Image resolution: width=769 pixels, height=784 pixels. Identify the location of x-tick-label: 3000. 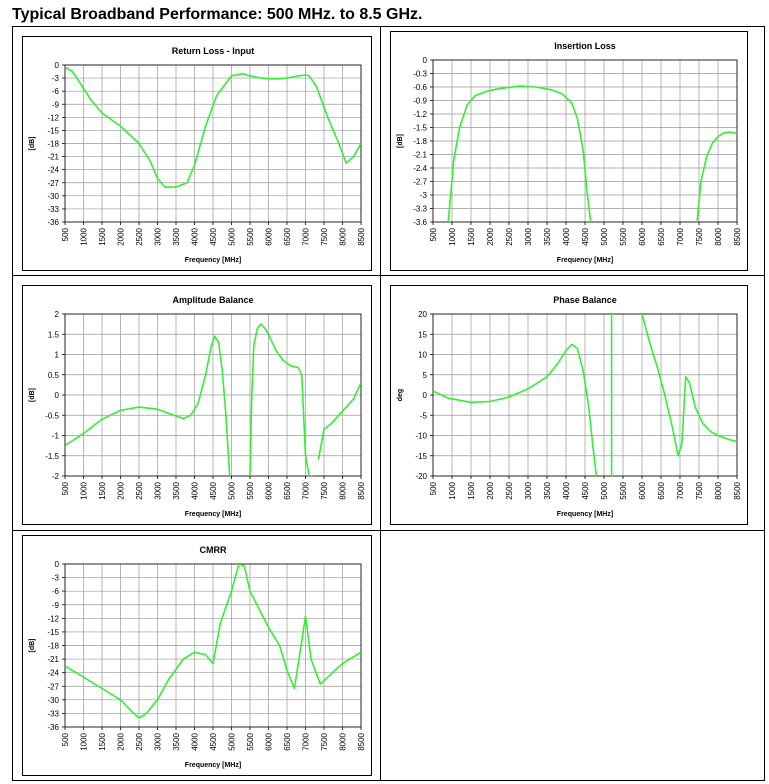
(528, 236).